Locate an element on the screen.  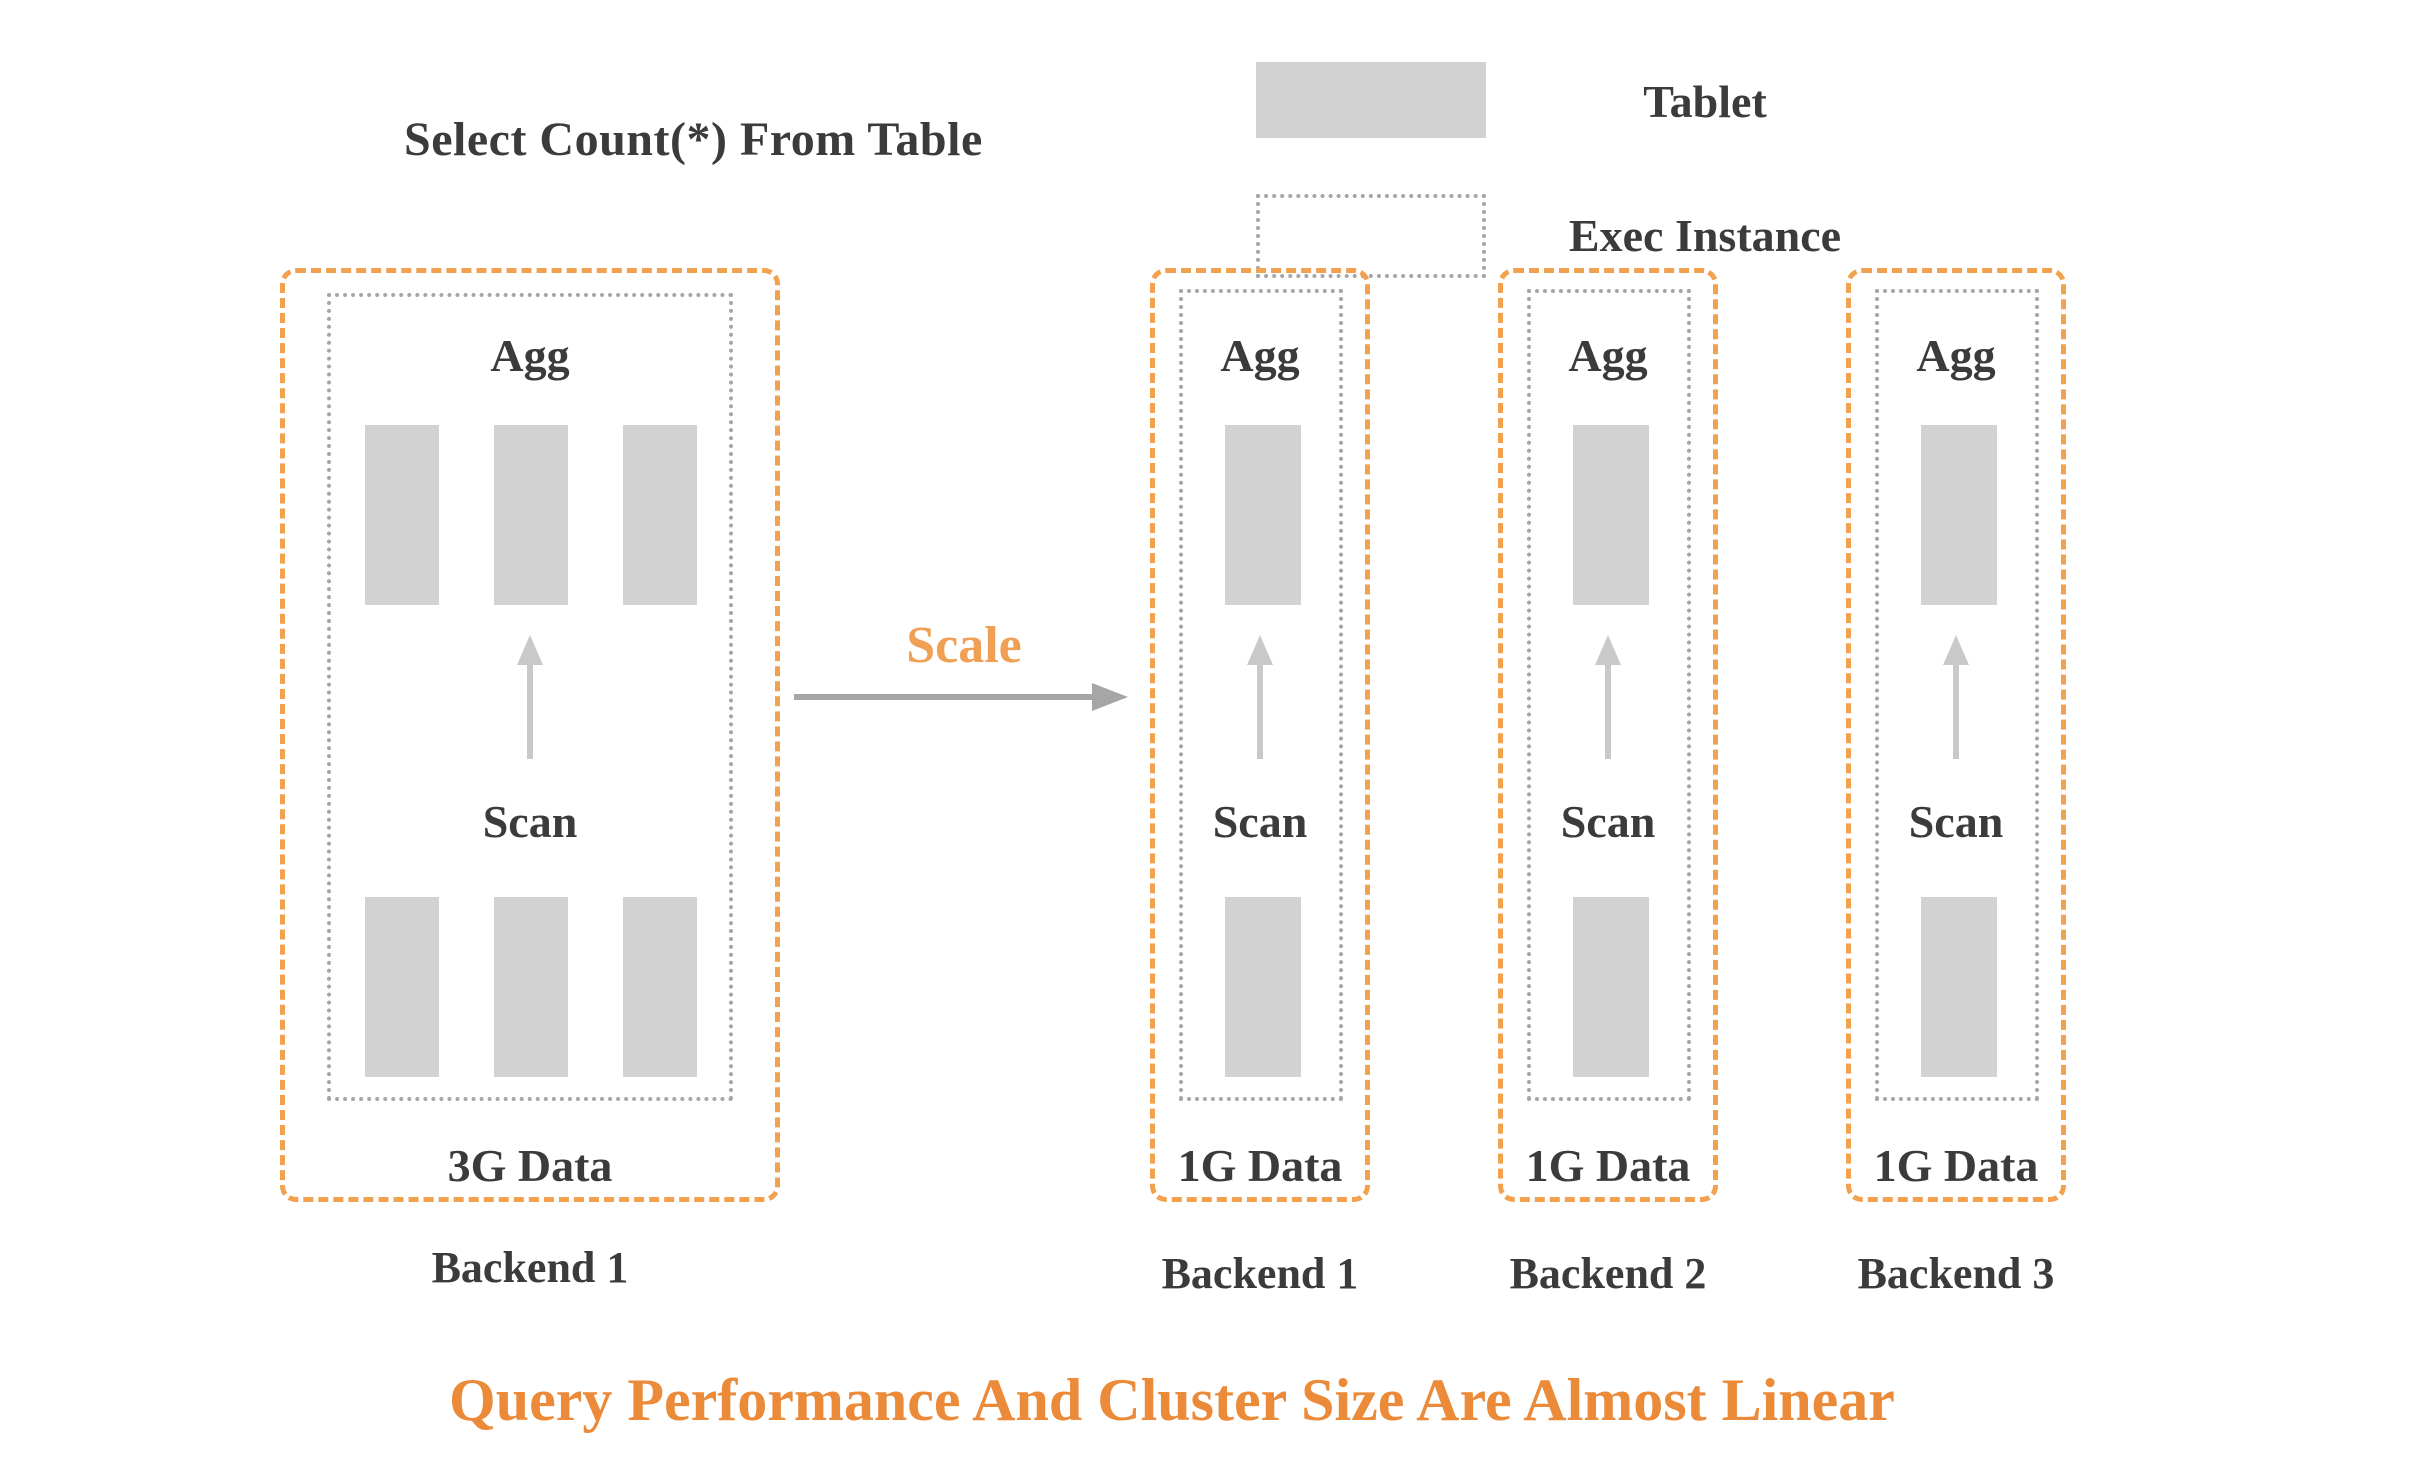
backend-box-2: Agg Scan 1G Data is located at coordinates (1608, 735).